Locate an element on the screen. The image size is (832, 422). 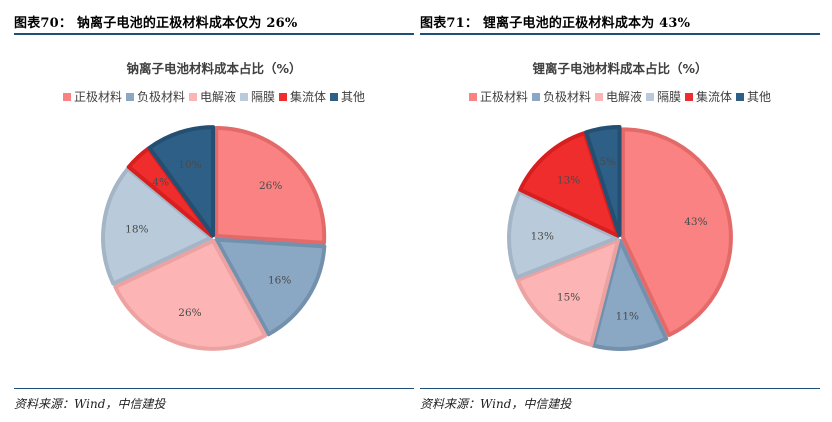
slice-label-electrolyte: 15% is located at coordinates (568, 297).